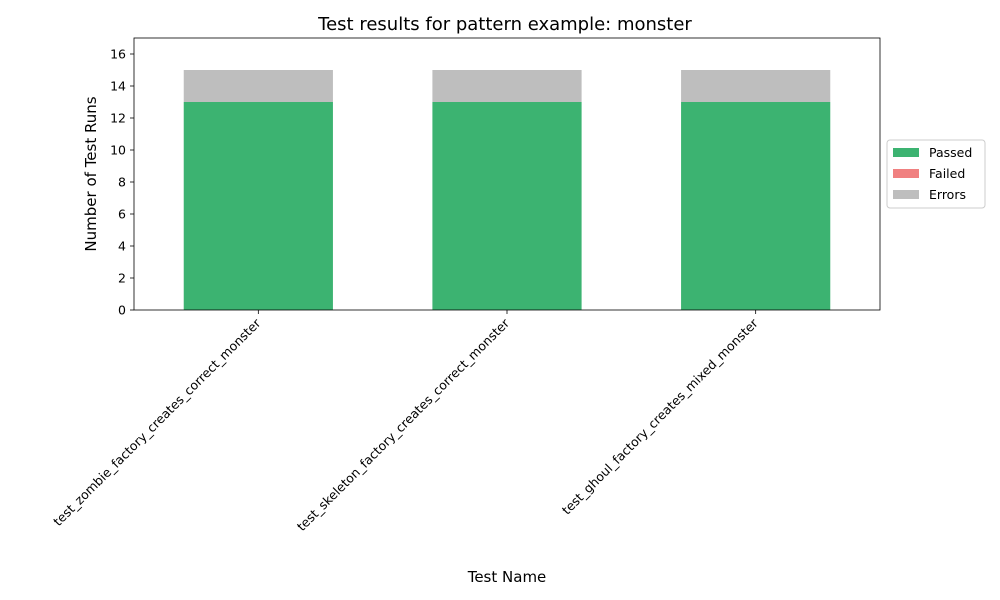 The width and height of the screenshot is (1000, 600). What do you see at coordinates (950, 152) in the screenshot?
I see `legend-label-passed: Passed` at bounding box center [950, 152].